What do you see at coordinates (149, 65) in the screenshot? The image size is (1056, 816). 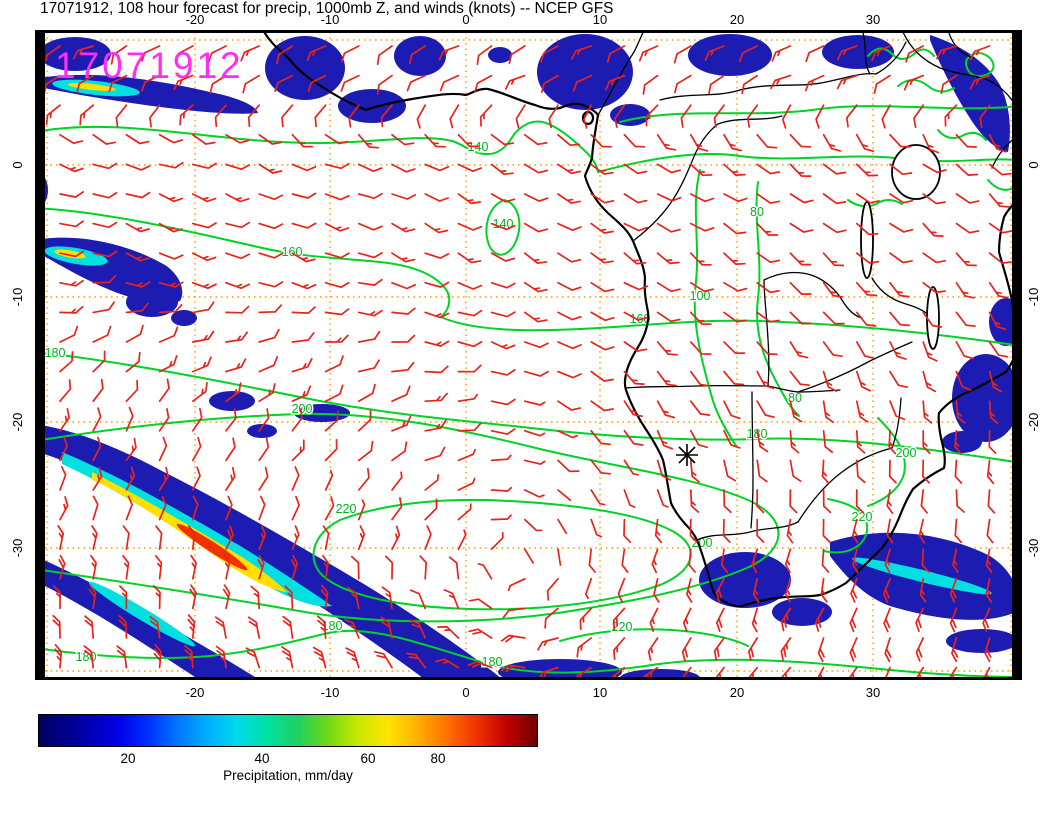 I see `forecast-init-stamp: 17071912` at bounding box center [149, 65].